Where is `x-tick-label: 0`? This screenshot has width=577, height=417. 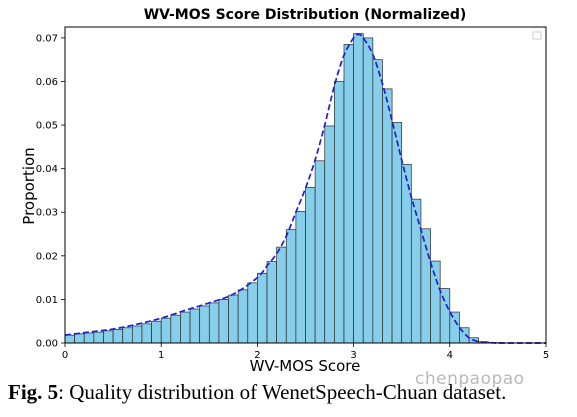
x-tick-label: 0 is located at coordinates (65, 355).